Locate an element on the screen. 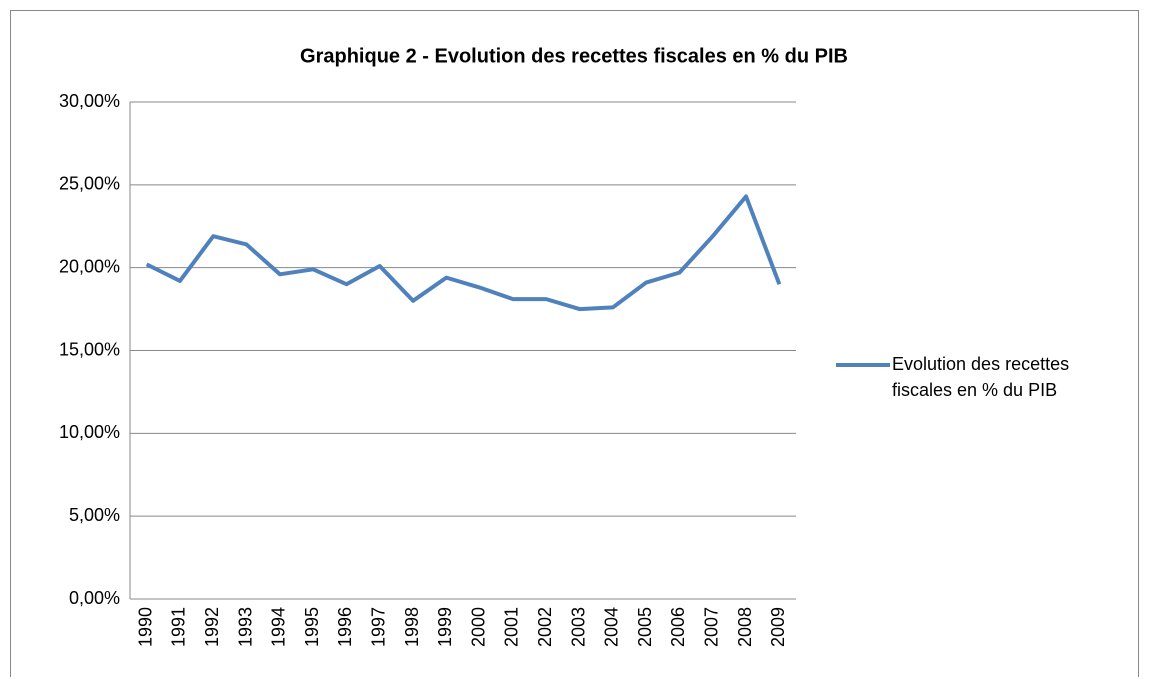  x-tick-label: 2003 is located at coordinates (578, 627).